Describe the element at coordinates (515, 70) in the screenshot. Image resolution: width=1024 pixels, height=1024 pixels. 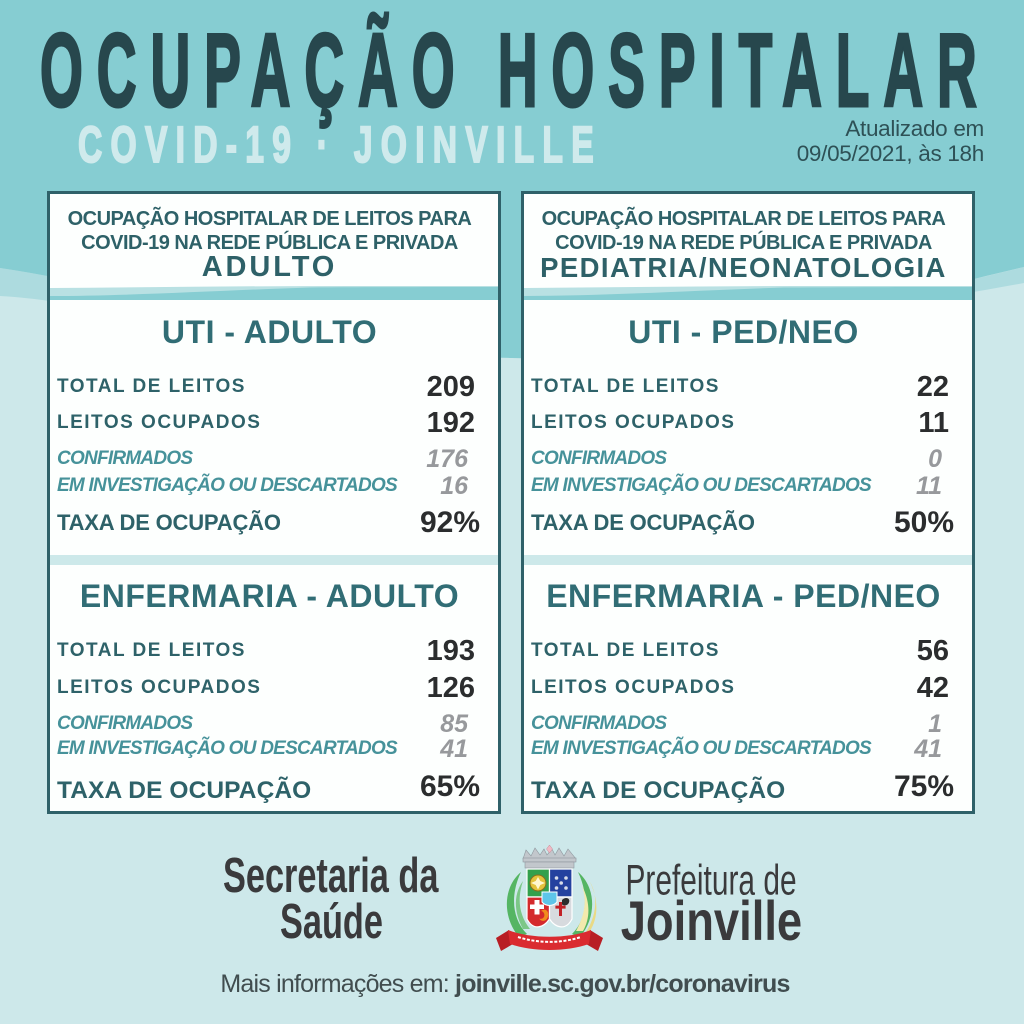
I see `svg-text: OCUPAÇÃO HOSPITALAR` at that location.